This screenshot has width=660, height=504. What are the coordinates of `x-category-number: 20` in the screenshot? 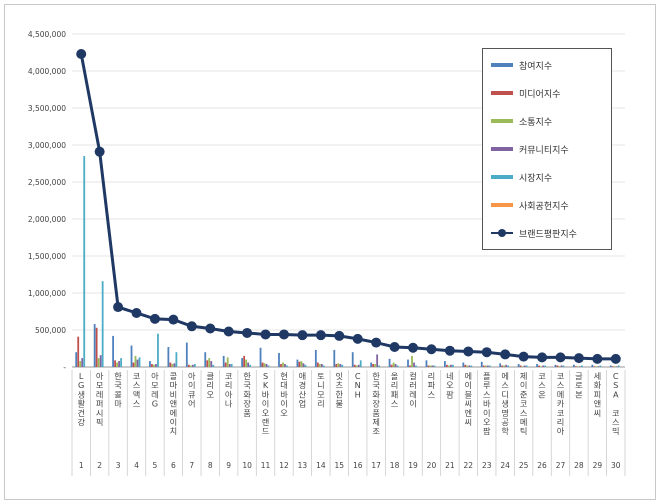 It's located at (432, 465).